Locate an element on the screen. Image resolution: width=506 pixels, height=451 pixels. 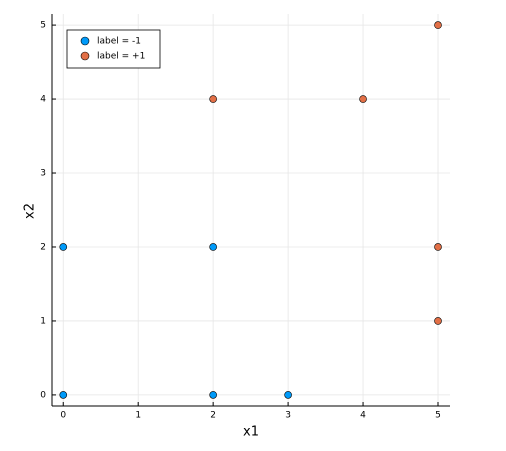
y-axis-label: x2 is located at coordinates (30, 211).